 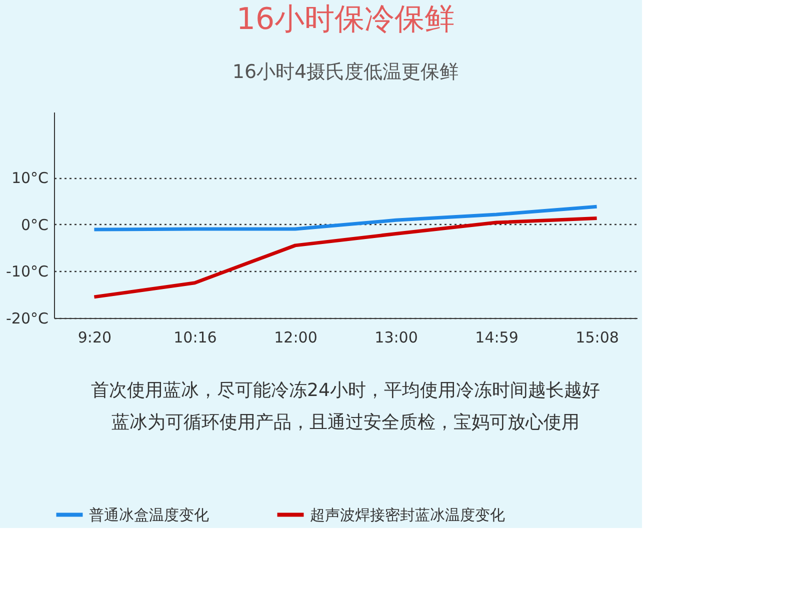 What do you see at coordinates (407, 515) in the screenshot?
I see `legend-label: 超声波焊接密封蓝冰温度变化` at bounding box center [407, 515].